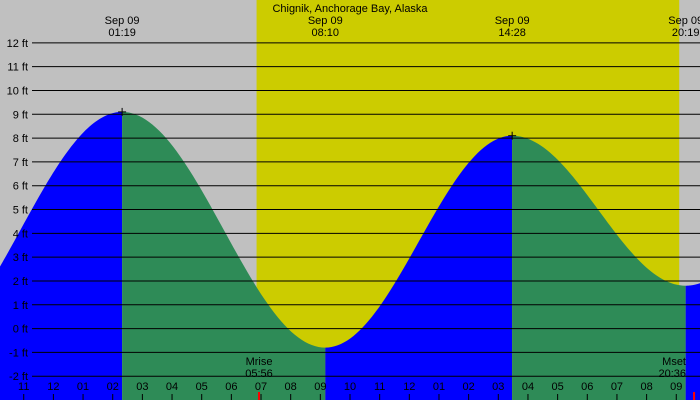 This screenshot has width=700, height=400. I want to click on y-tick-label: 7 ft, so click(20, 163).